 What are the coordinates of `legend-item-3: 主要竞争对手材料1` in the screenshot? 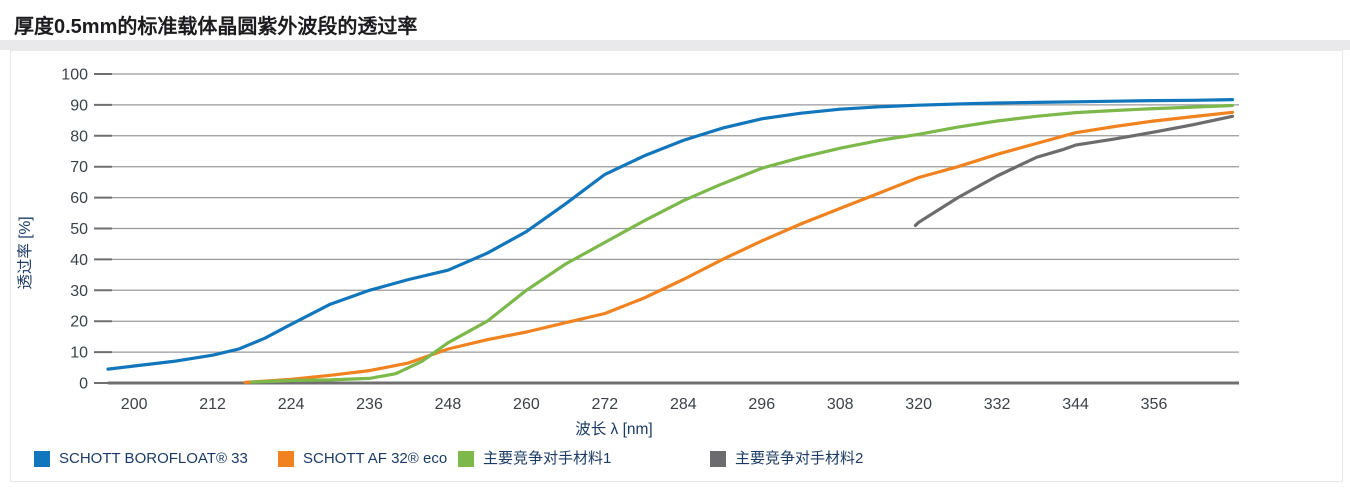 It's located at (534, 459).